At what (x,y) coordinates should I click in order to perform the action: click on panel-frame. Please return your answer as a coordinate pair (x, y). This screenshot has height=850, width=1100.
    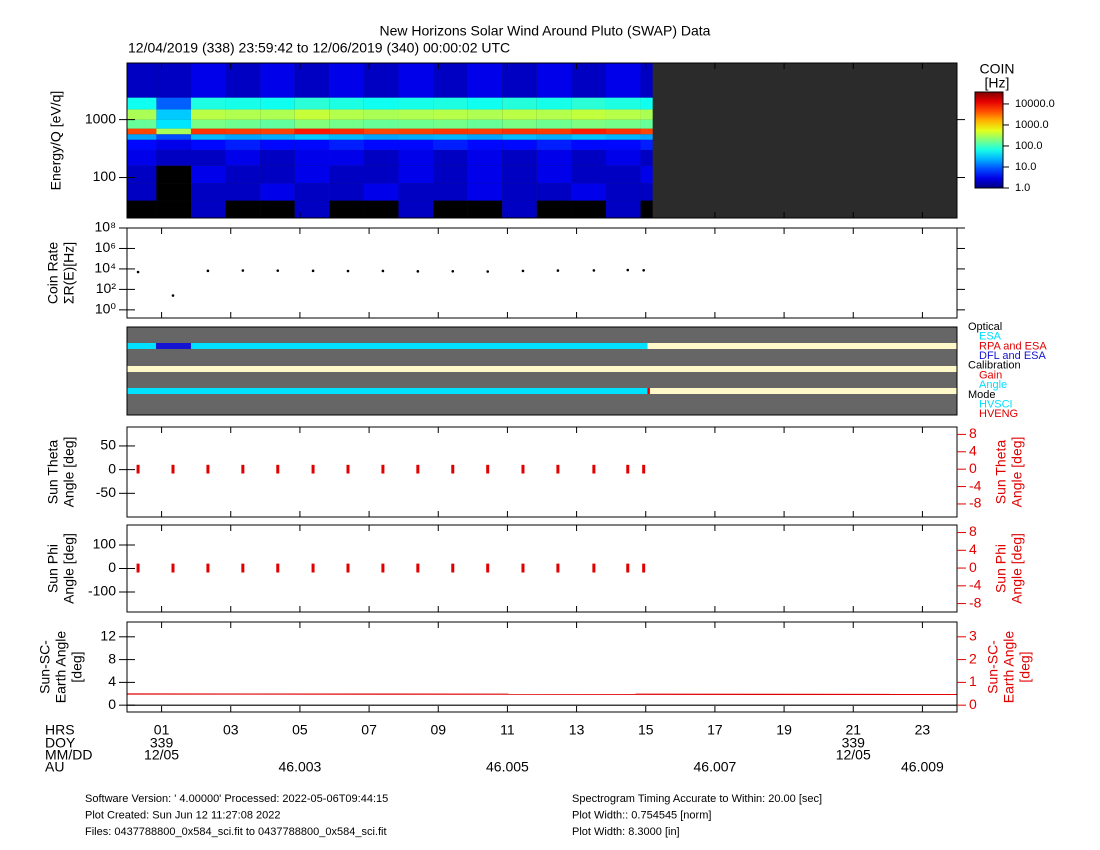
    Looking at the image, I should click on (542, 140).